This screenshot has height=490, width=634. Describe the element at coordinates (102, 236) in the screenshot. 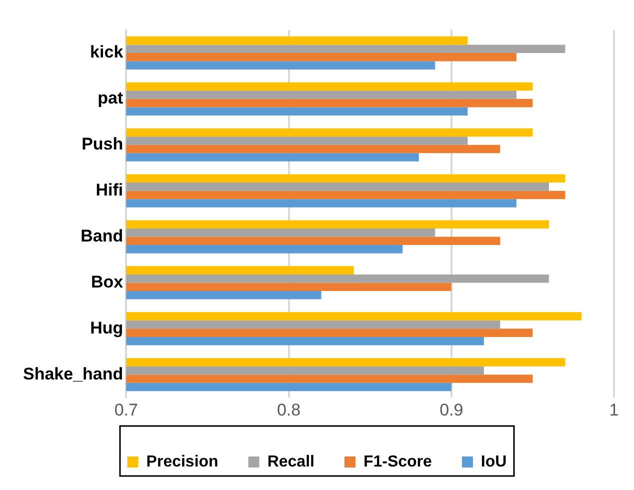

I see `y-tick-label: Band` at that location.